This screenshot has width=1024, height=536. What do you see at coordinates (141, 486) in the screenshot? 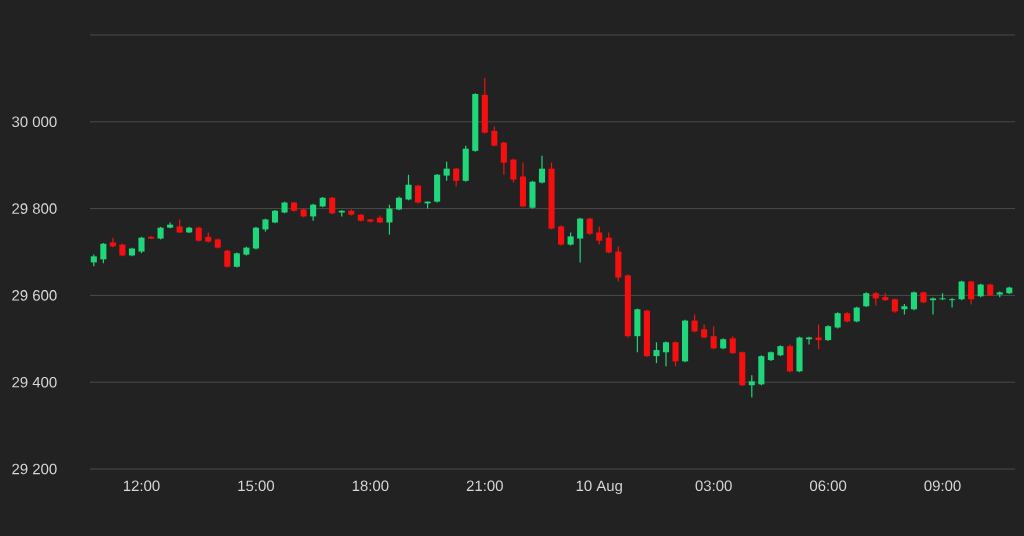
I see `x-tick-label: 12:00` at bounding box center [141, 486].